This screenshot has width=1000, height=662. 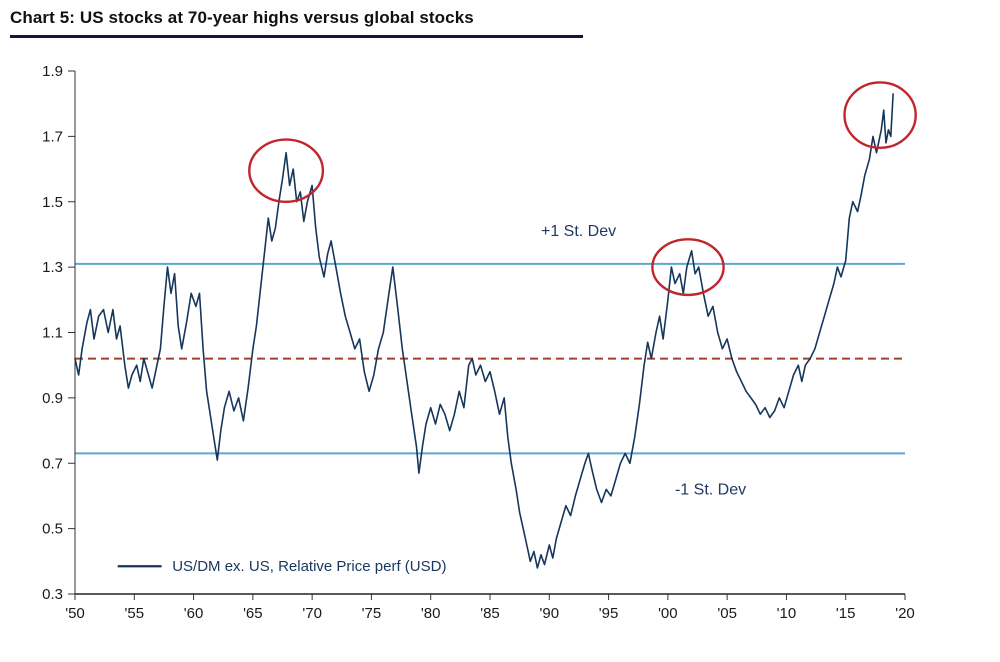 What do you see at coordinates (52, 529) in the screenshot?
I see `y-axis-label: 0.5` at bounding box center [52, 529].